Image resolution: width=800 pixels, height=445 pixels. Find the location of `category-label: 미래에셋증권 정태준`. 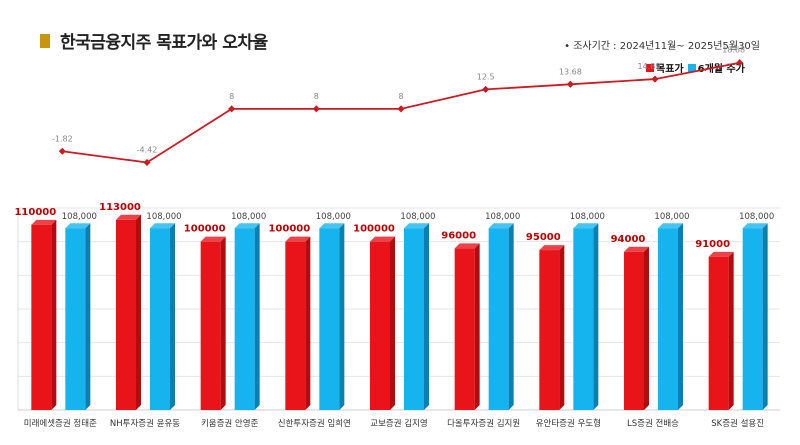

category-label: 미래에셋증권 정태준 is located at coordinates (60, 423).